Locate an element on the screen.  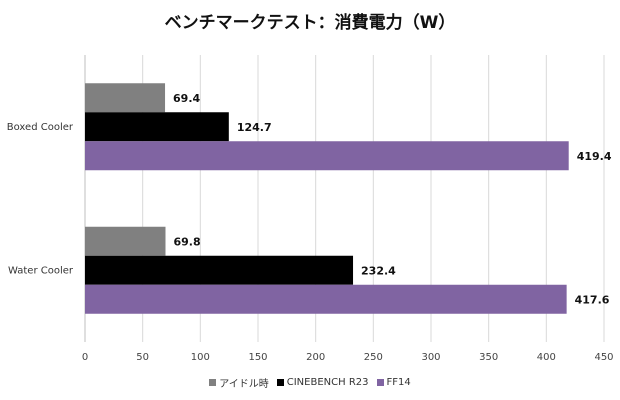
data-label: 69.4 is located at coordinates (186, 98).